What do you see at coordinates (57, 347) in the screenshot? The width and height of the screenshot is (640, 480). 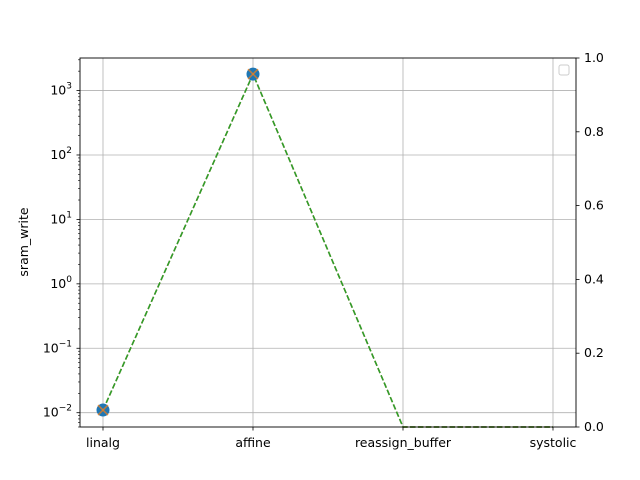 I see `y-tick-label: 10⁻¹` at bounding box center [57, 347].